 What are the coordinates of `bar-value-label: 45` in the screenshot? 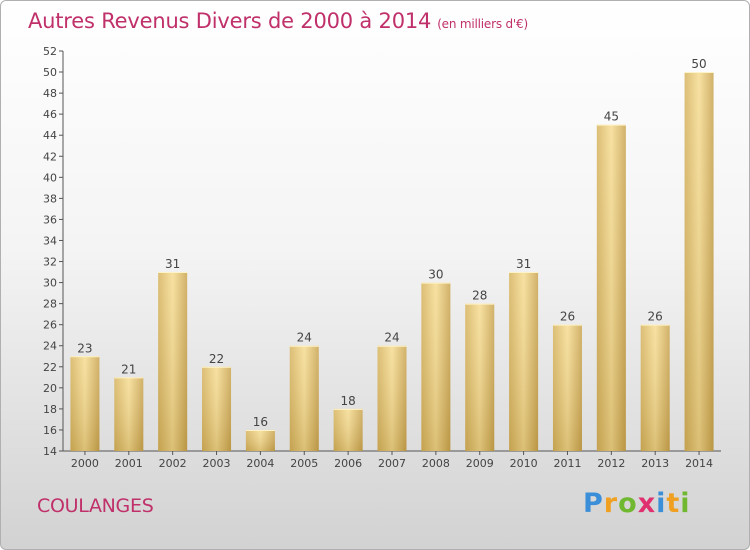 It's located at (611, 117).